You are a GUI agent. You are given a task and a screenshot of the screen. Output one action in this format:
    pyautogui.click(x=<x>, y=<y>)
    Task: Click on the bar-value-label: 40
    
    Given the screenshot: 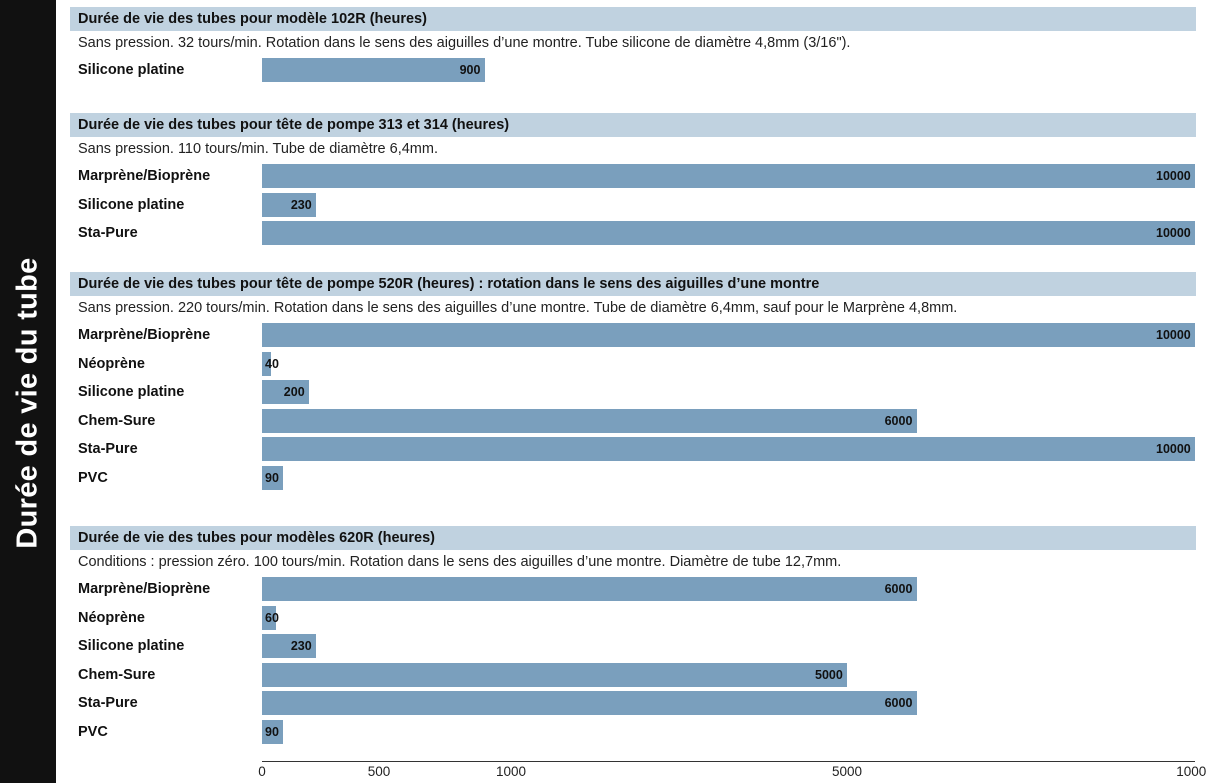 What is the action you would take?
    pyautogui.click(x=272, y=363)
    